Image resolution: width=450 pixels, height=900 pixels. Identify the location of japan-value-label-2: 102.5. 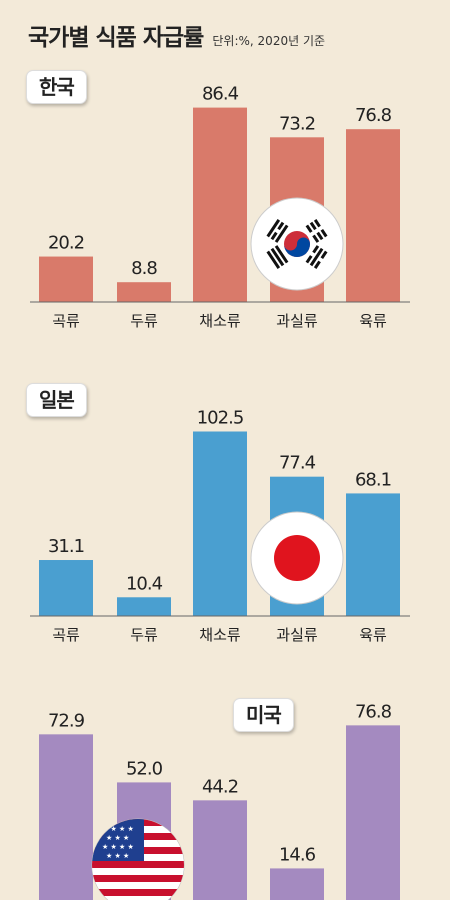
(220, 418).